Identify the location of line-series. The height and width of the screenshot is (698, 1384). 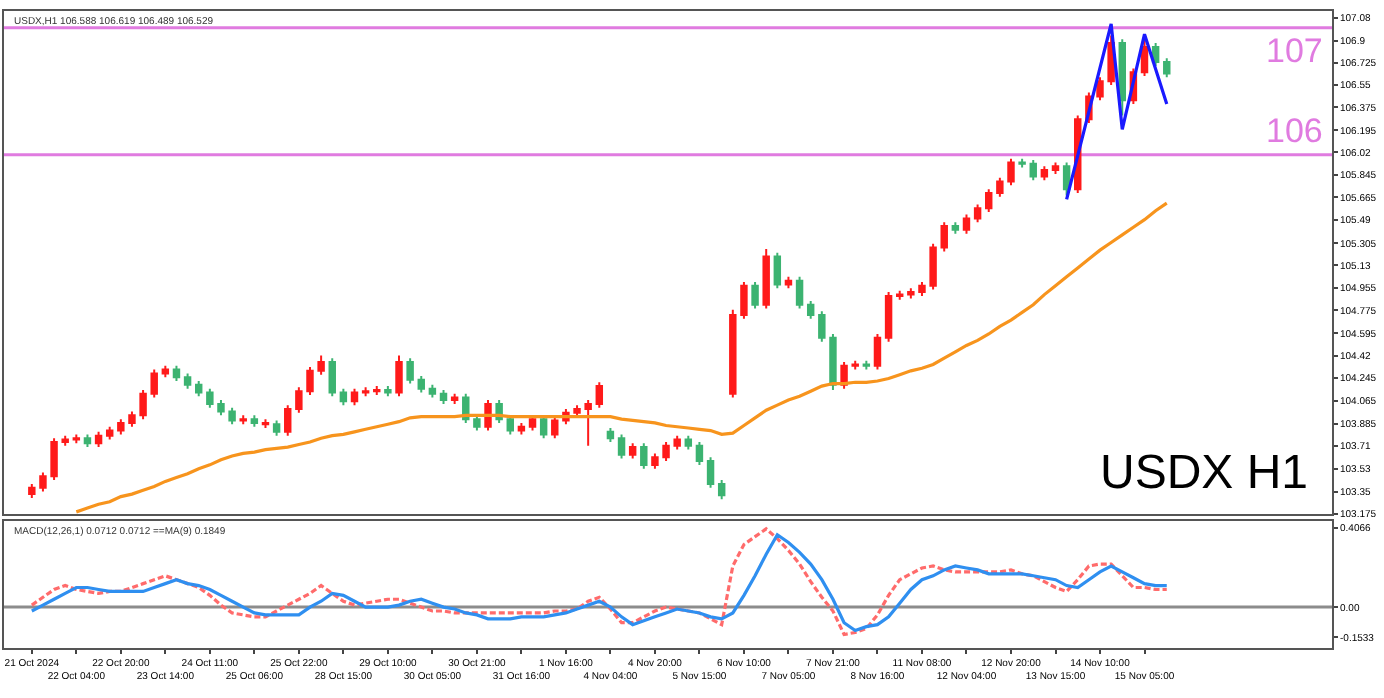
(1117, 111).